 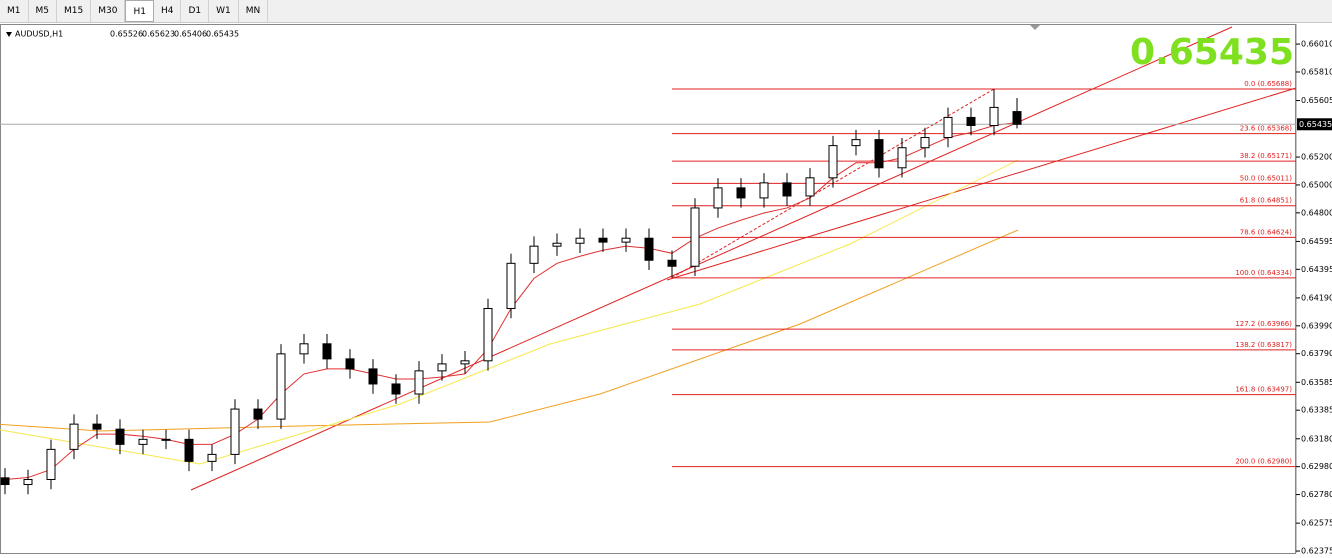 I want to click on timeframe-tab: M1, so click(x=14, y=11).